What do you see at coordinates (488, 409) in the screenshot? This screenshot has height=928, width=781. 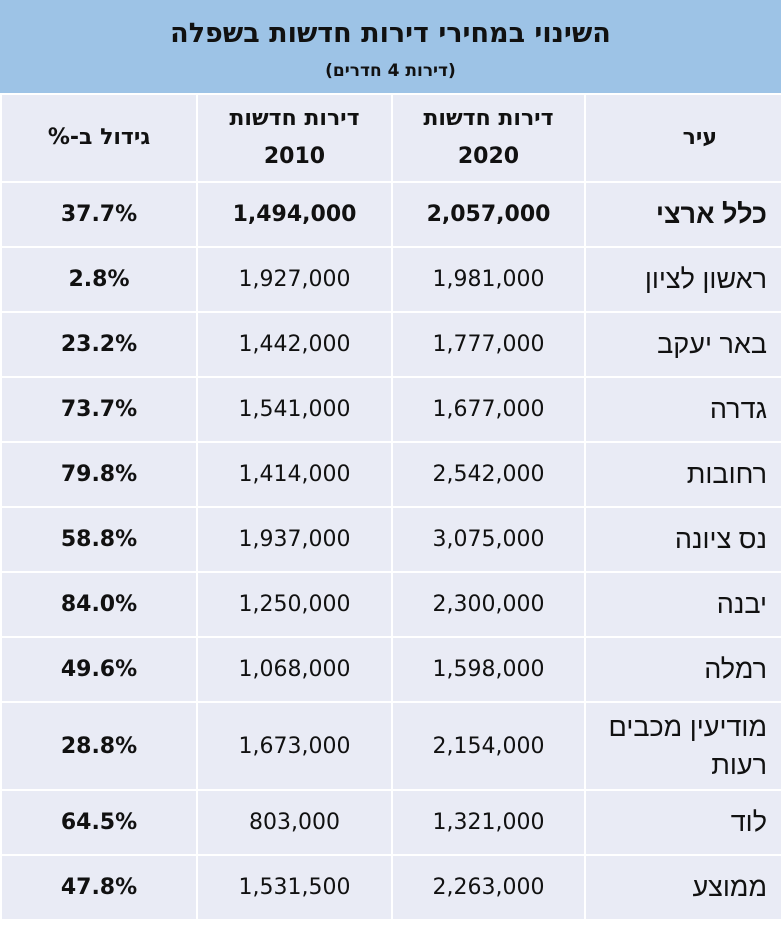 I see `price-2020-cell: 1,677,000` at bounding box center [488, 409].